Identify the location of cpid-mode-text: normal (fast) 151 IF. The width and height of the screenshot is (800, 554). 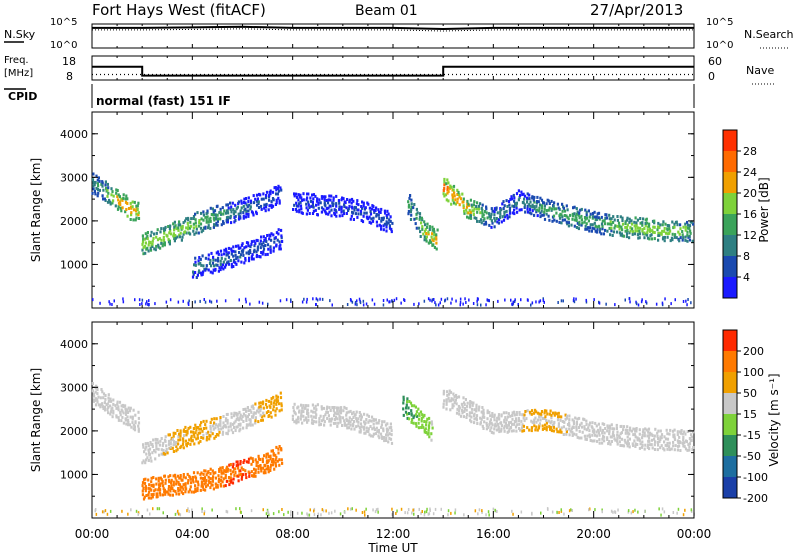
(163, 101).